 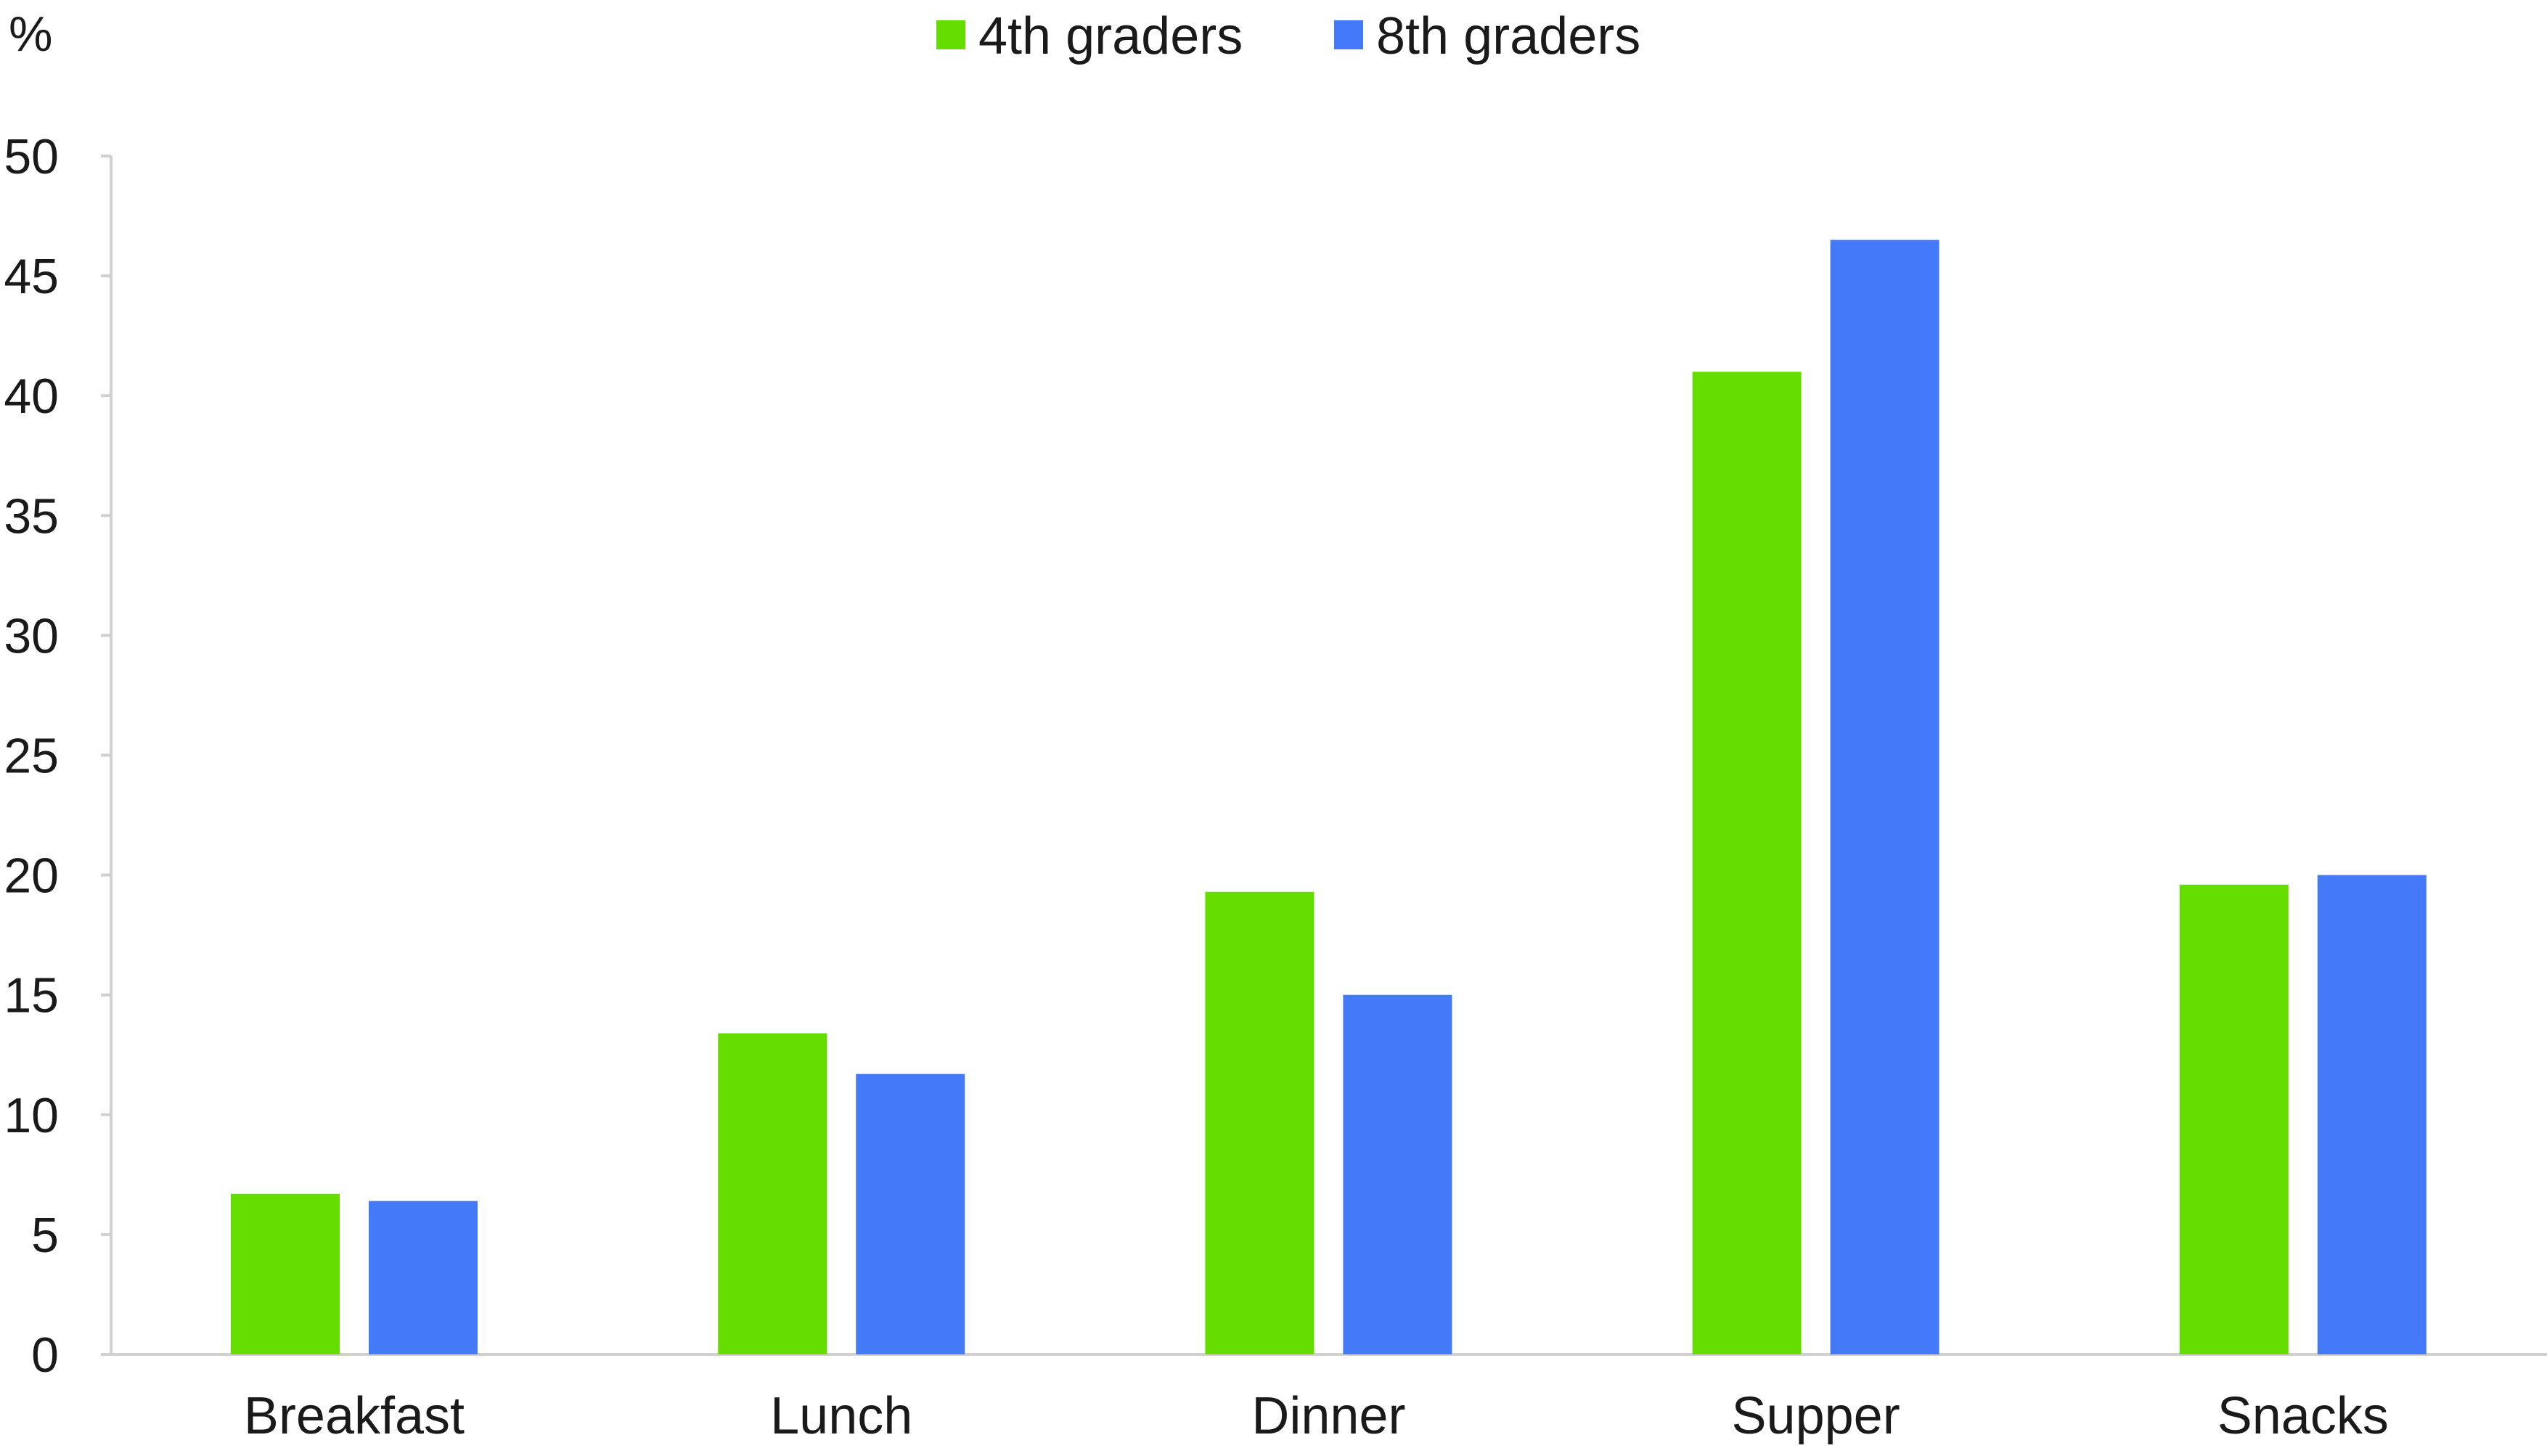 What do you see at coordinates (2303, 1416) in the screenshot?
I see `x-category-label: Snacks` at bounding box center [2303, 1416].